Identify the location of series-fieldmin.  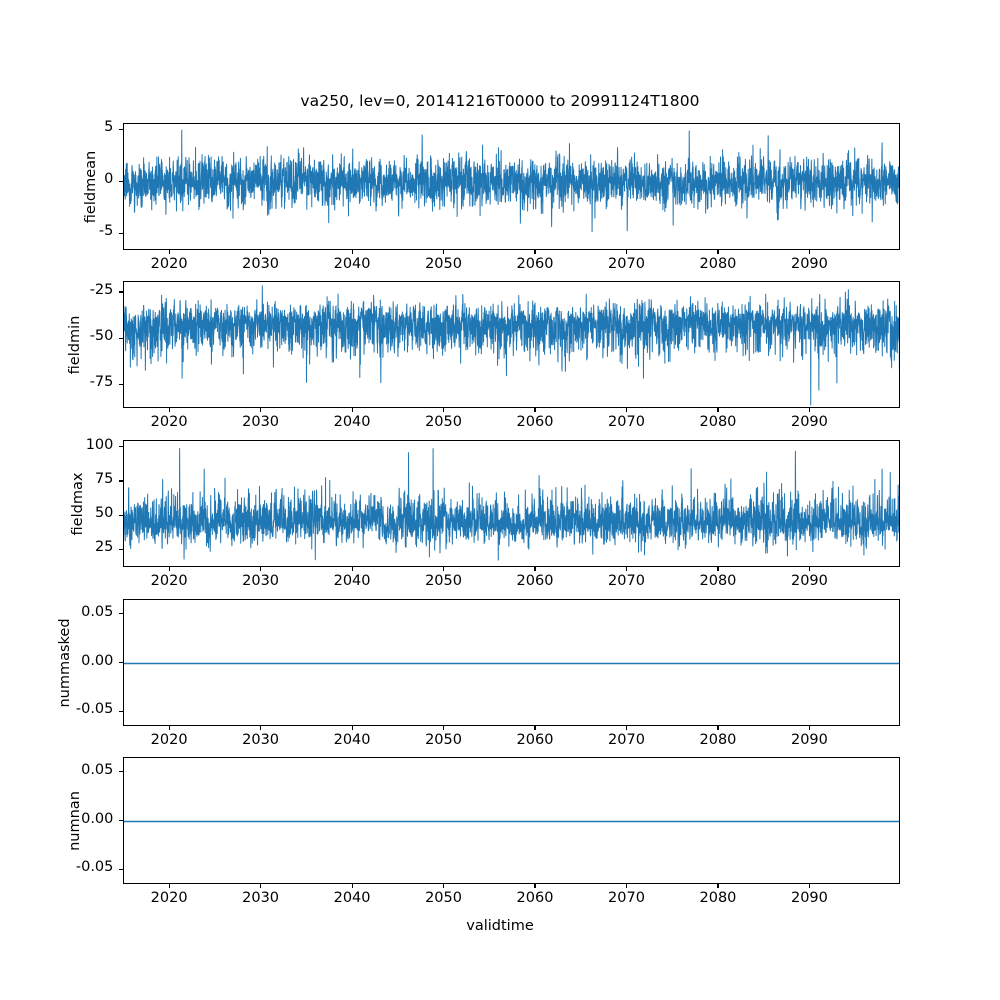
(511, 345).